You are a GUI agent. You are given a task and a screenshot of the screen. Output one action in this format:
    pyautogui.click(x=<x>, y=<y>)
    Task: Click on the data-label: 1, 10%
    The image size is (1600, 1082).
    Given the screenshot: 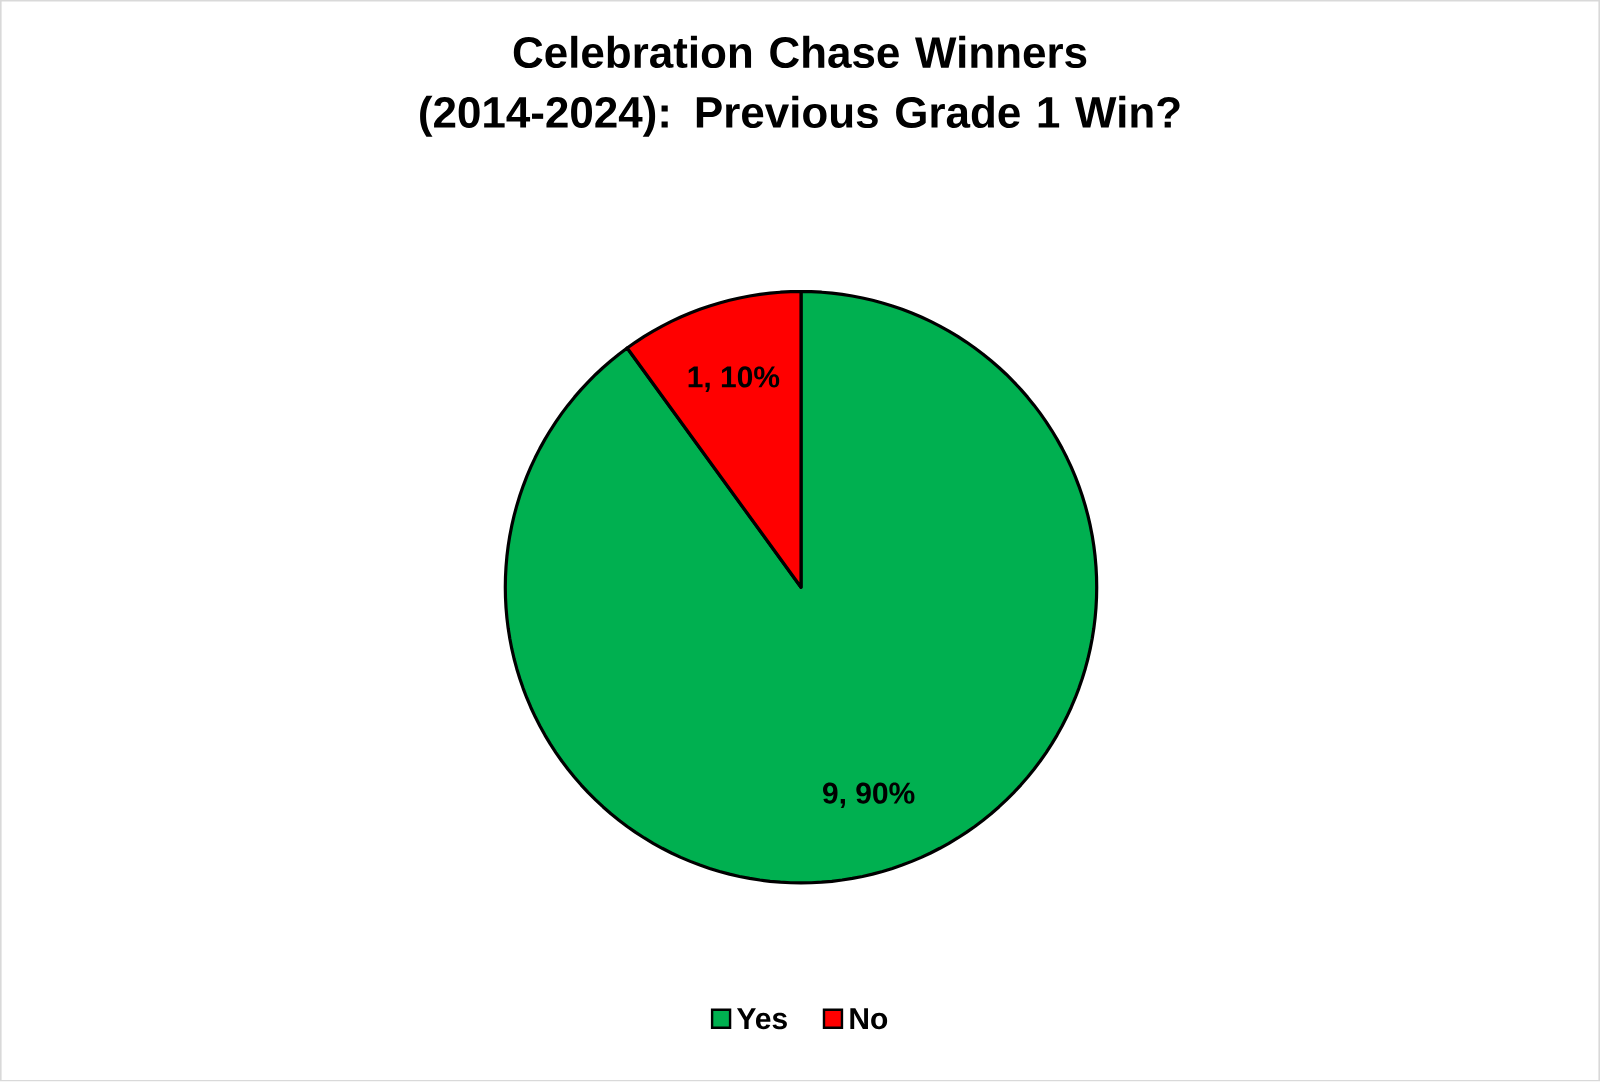 What is the action you would take?
    pyautogui.click(x=734, y=379)
    